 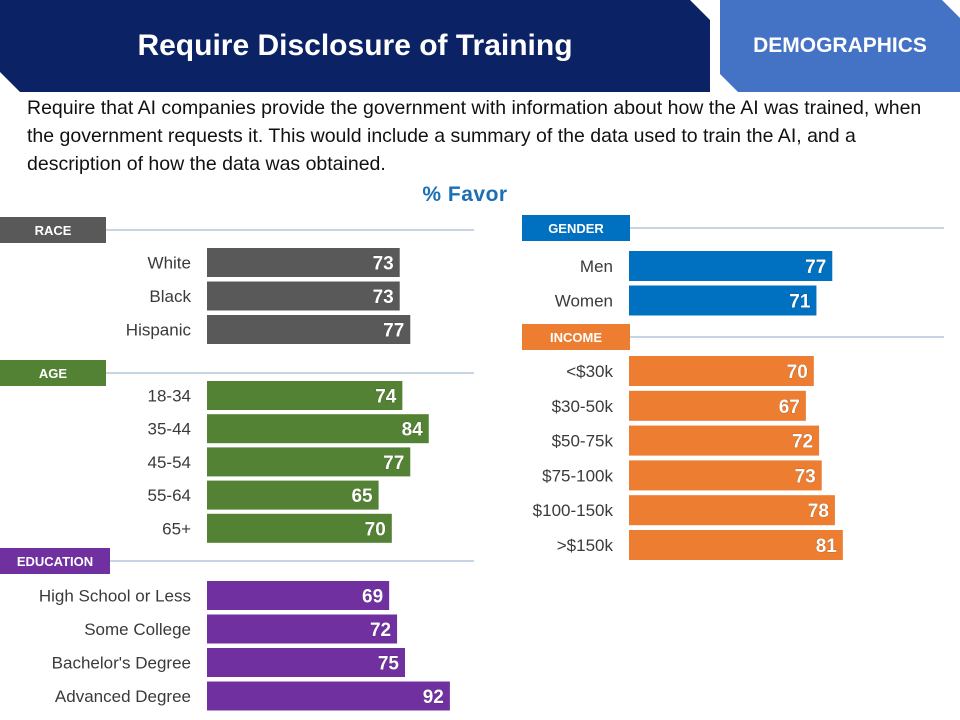 I want to click on age-category-label: 35-44, so click(x=169, y=429).